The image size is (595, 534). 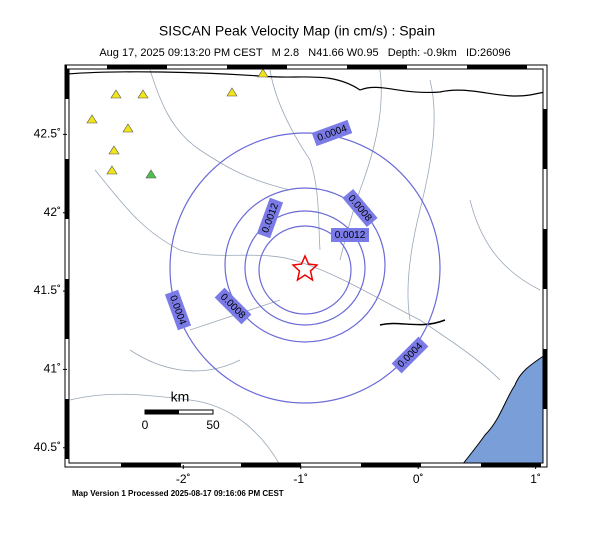 I want to click on y-tick-label: 42˚, so click(x=52, y=212).